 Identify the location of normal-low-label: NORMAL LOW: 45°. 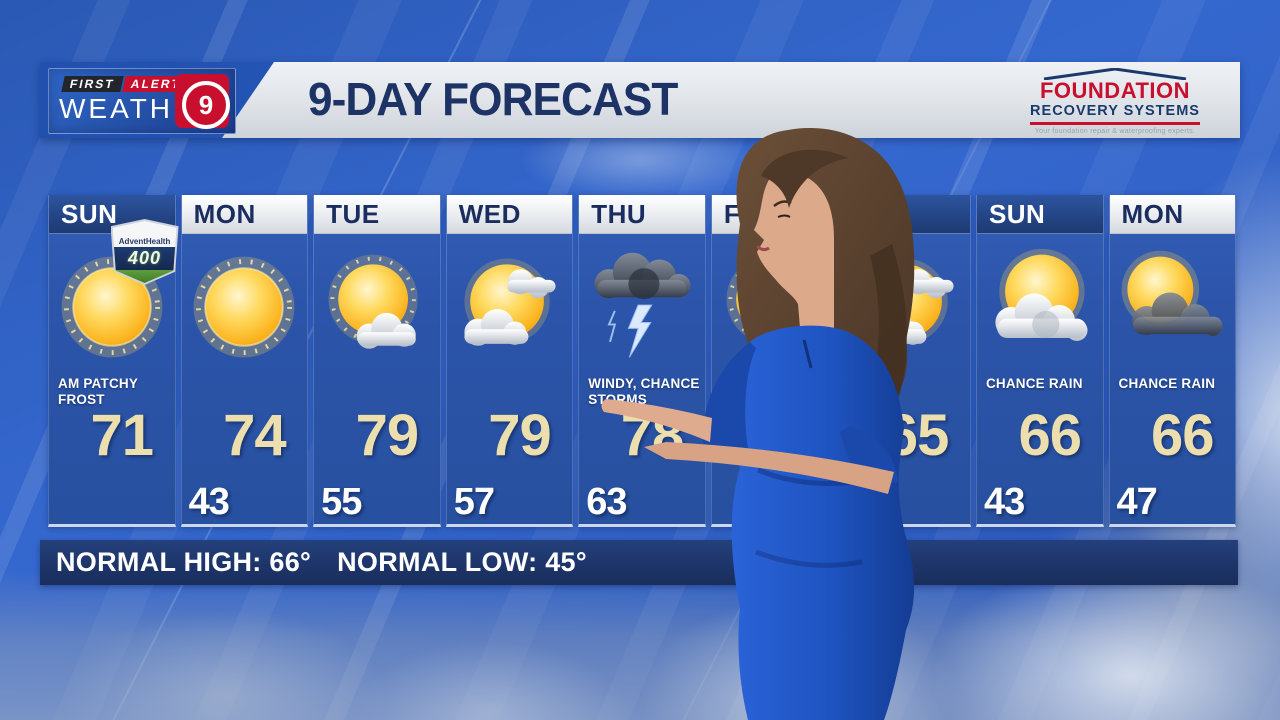
(462, 562).